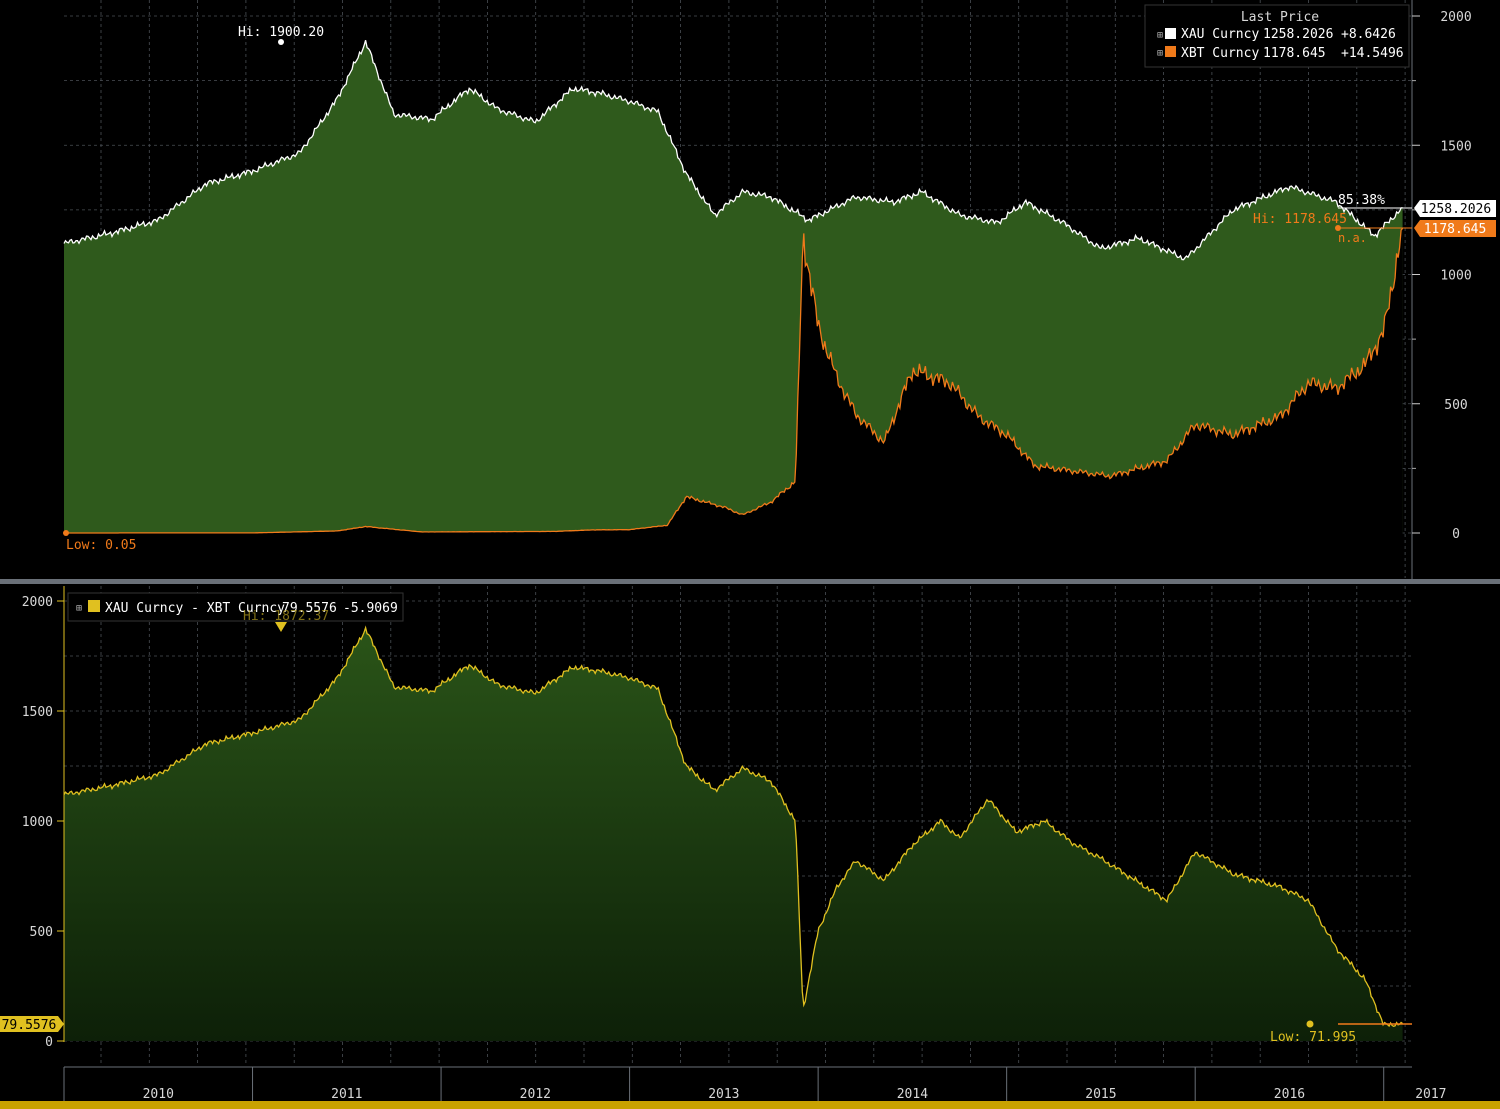 The height and width of the screenshot is (1109, 1500). Describe the element at coordinates (1313, 1037) in the screenshot. I see `spread-low-label: Low: 71.995` at that location.